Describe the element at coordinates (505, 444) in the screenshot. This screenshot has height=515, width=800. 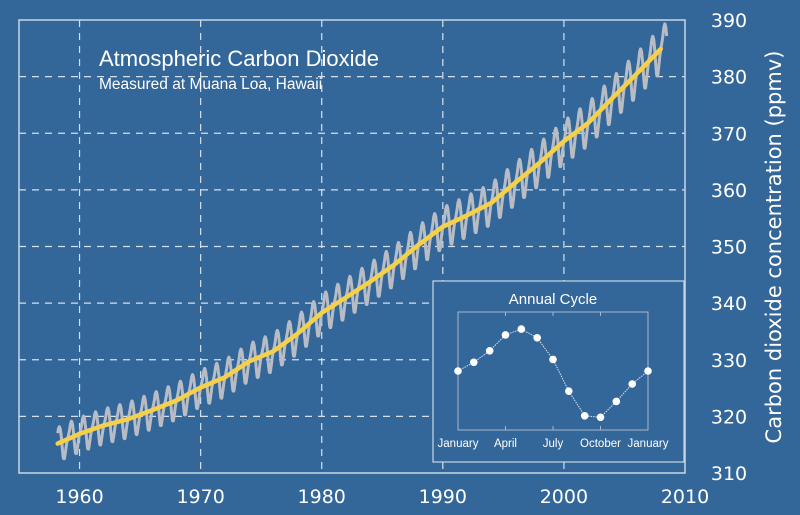
I see `inset-x-tick-label: April` at that location.